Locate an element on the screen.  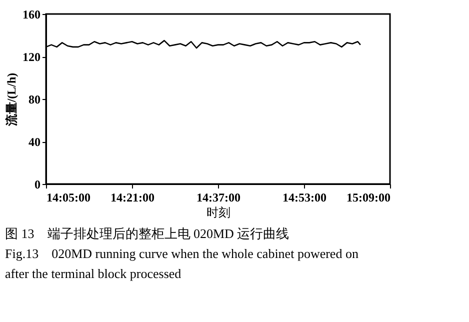
y-tick-label: 120 is located at coordinates (31, 57).